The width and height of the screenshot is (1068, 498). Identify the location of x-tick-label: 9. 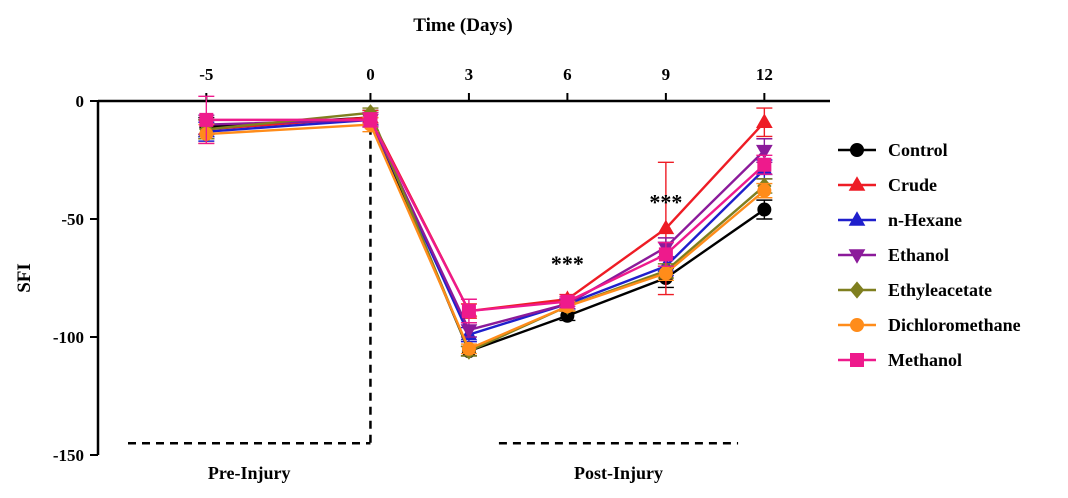
(666, 74).